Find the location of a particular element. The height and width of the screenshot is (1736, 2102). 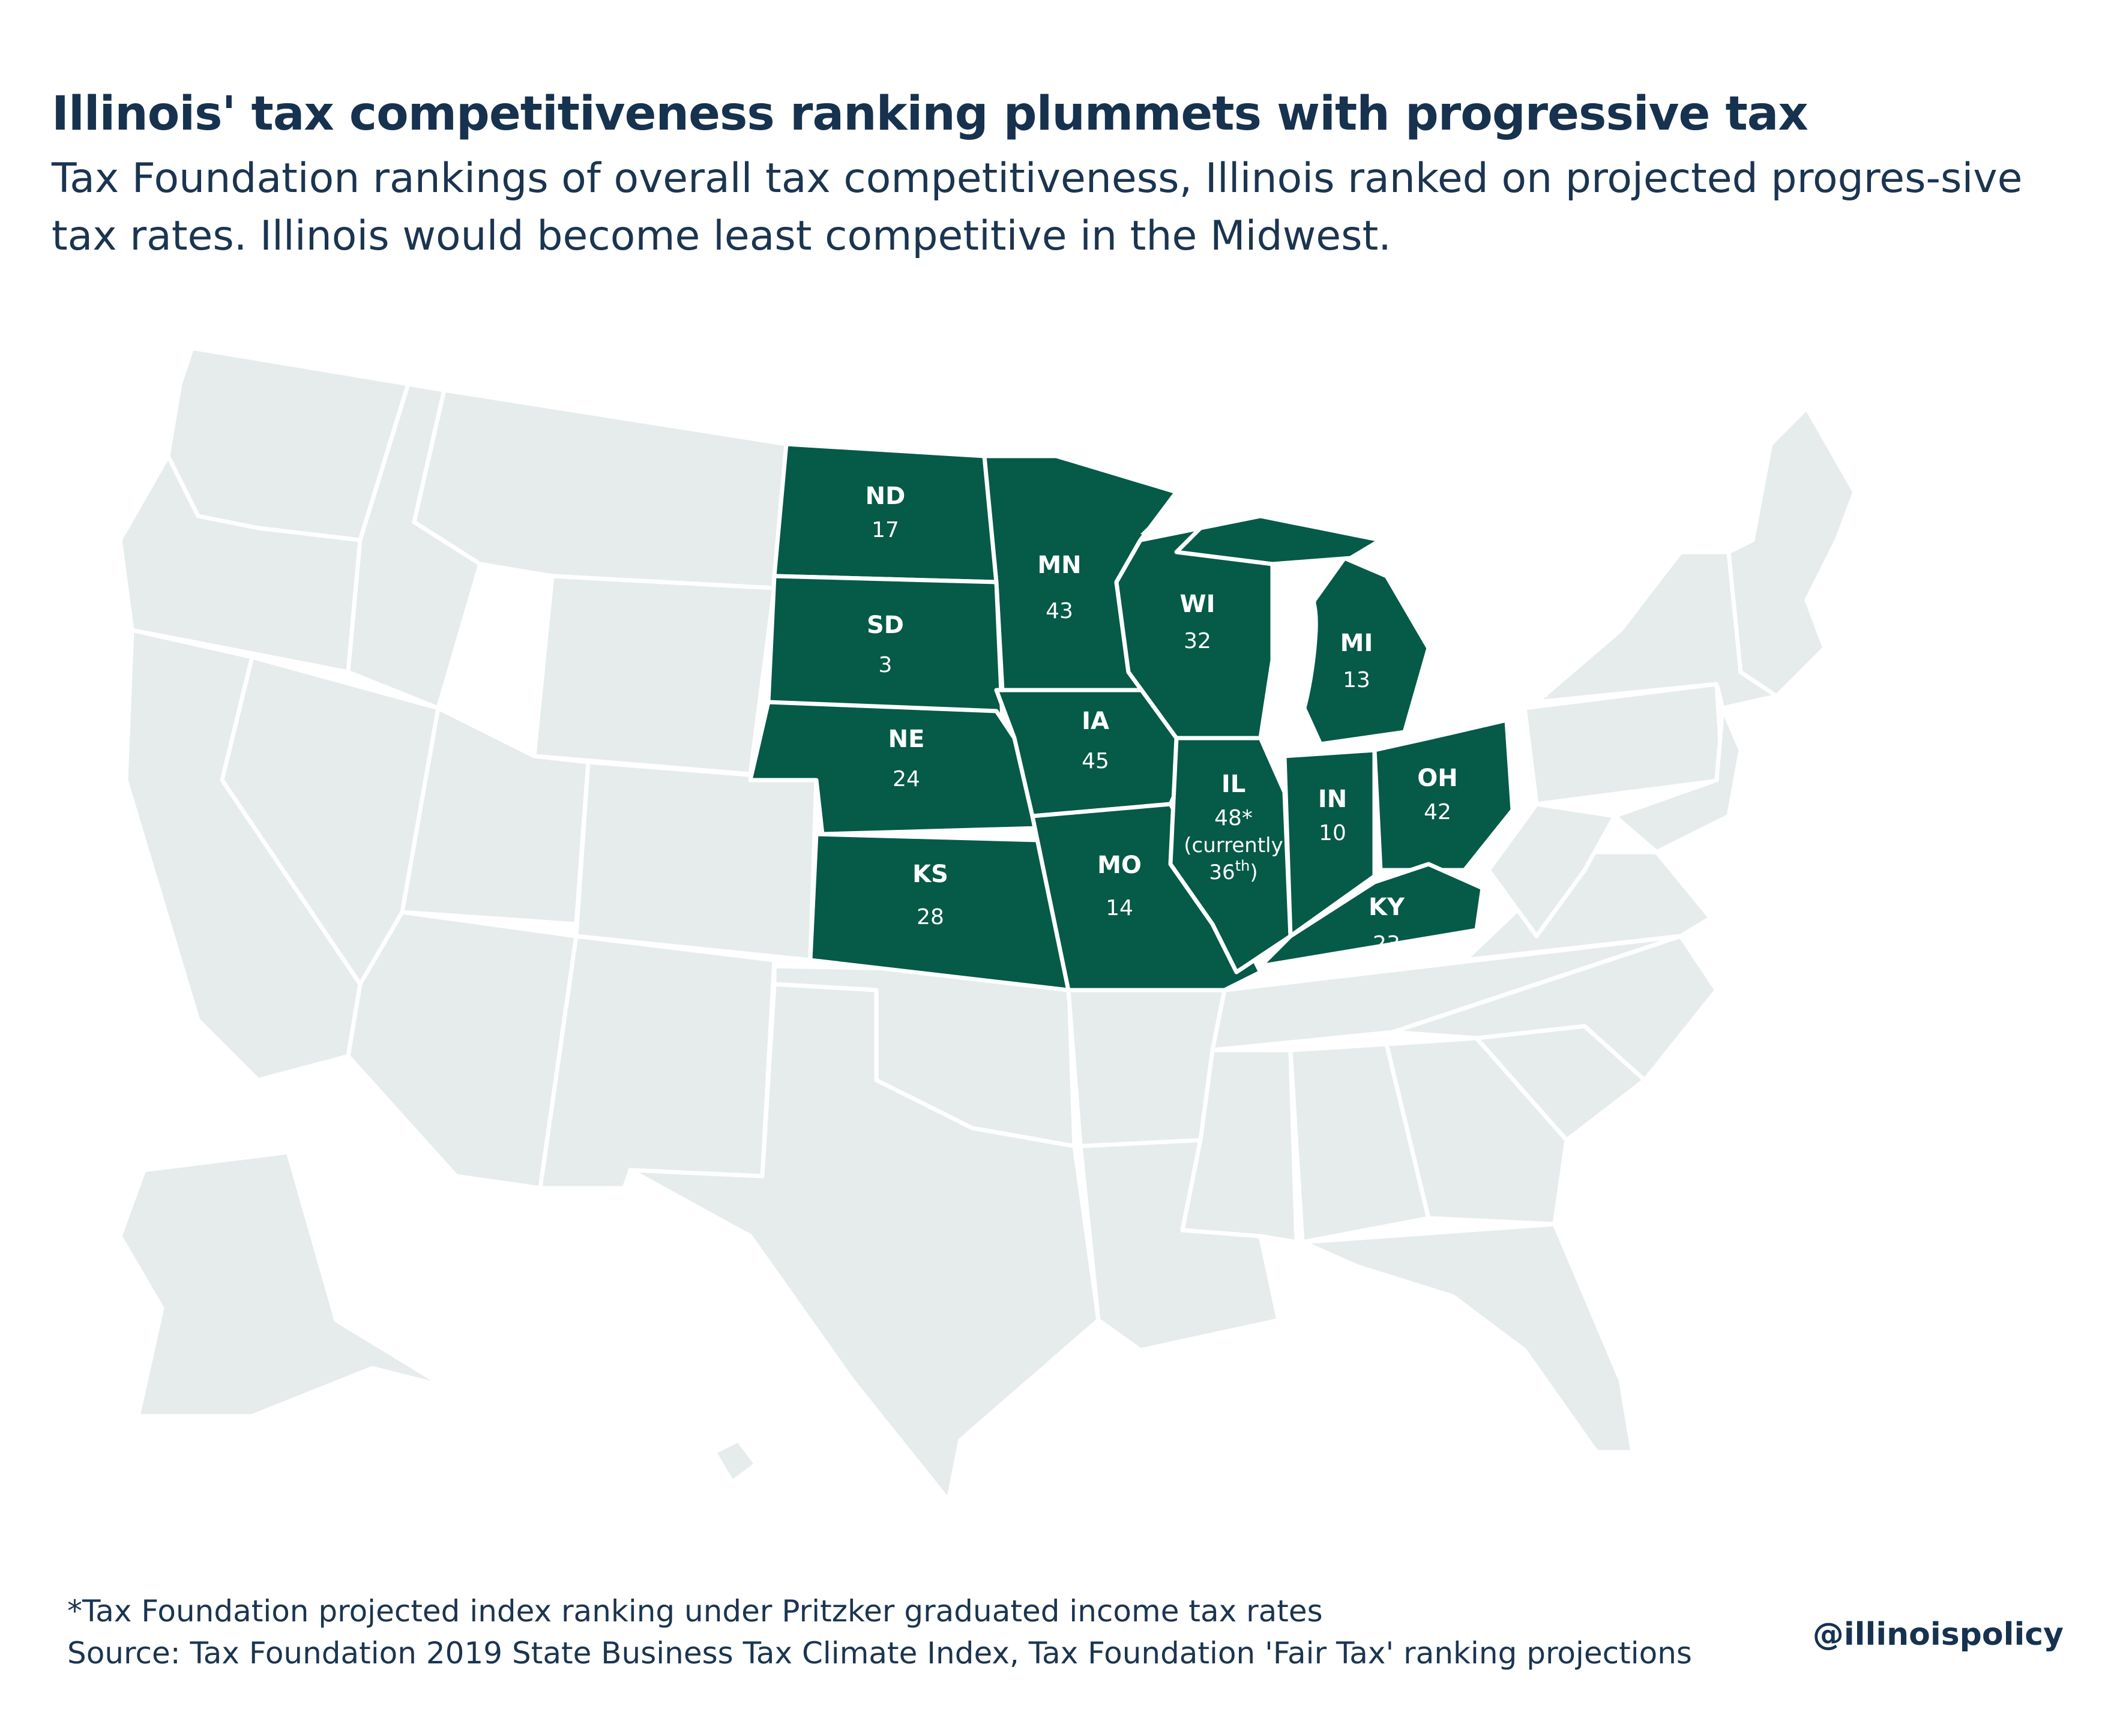

state-label-ky: KY is located at coordinates (1387, 907).